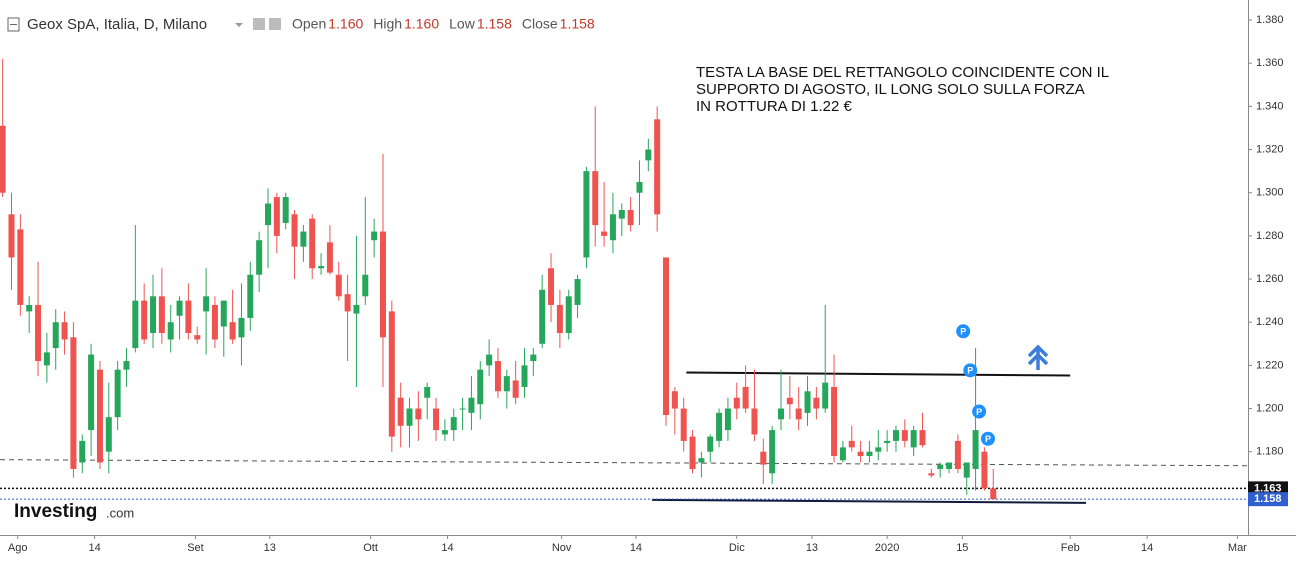 This screenshot has height=567, width=1296. What do you see at coordinates (1270, 408) in the screenshot?
I see `y-tick-label: 1.200` at bounding box center [1270, 408].